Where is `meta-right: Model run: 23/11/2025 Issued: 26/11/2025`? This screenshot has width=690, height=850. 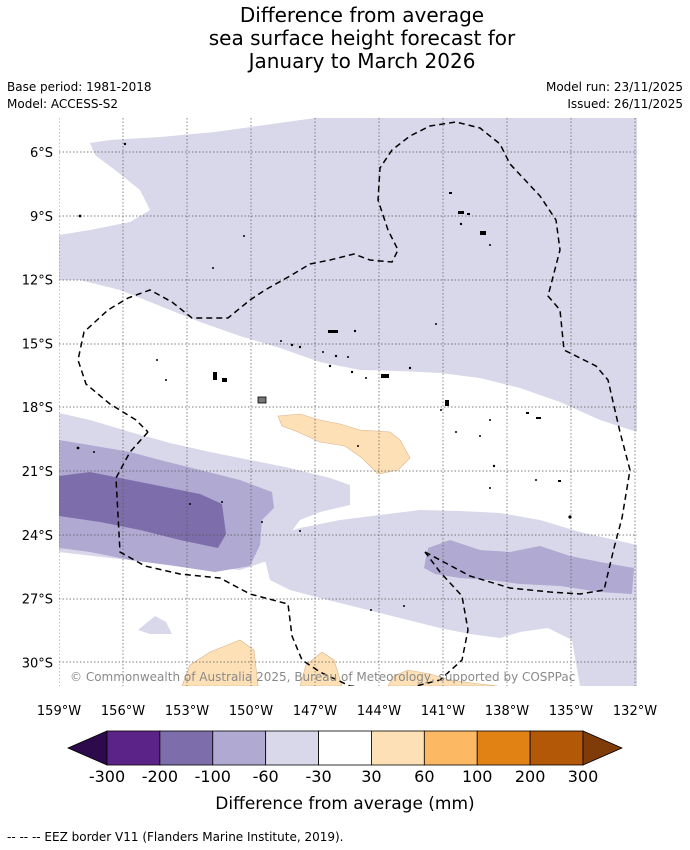
meta-right: Model run: 23/11/2025 Issued: 26/11/2025 is located at coordinates (614, 96).